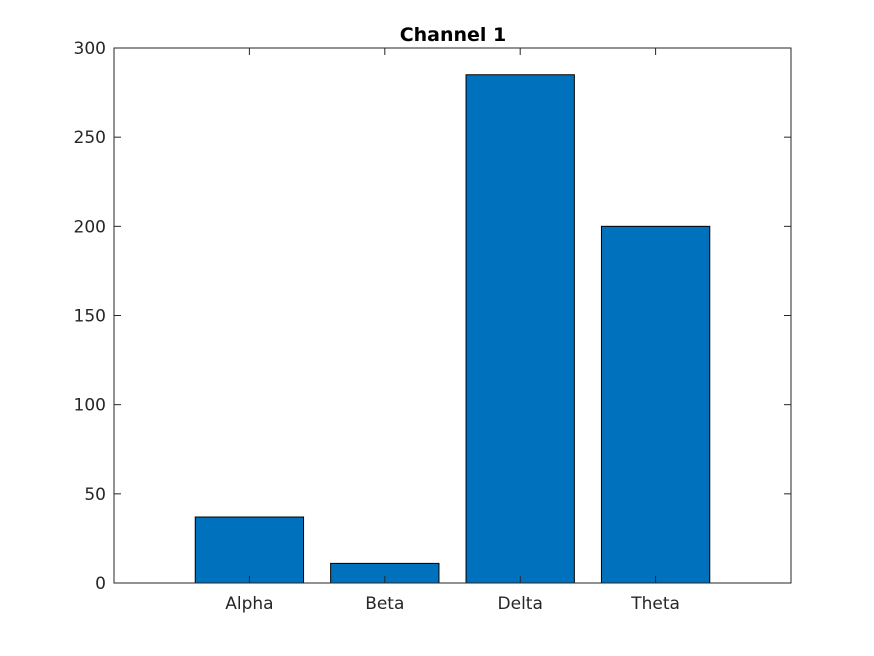 The image size is (874, 656). Describe the element at coordinates (520, 604) in the screenshot. I see `x-tick-label: Delta` at that location.